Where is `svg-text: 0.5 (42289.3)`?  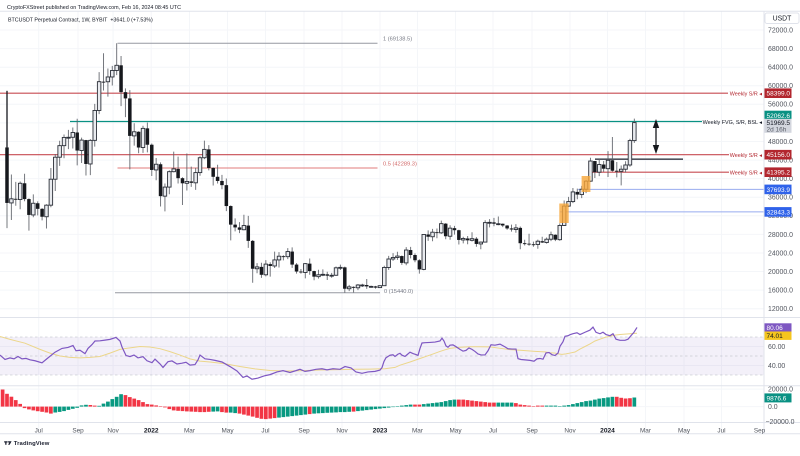 svg-text: 0.5 (42289.3) is located at coordinates (400, 165).